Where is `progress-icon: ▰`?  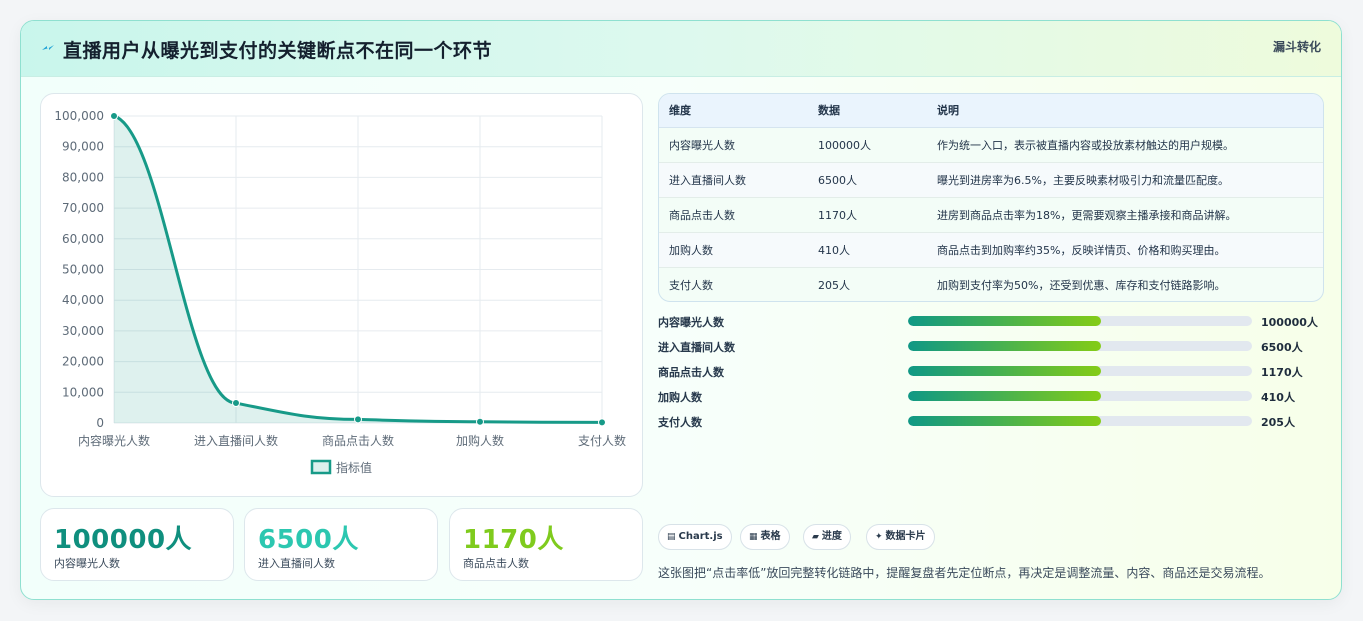
progress-icon: ▰ is located at coordinates (815, 537).